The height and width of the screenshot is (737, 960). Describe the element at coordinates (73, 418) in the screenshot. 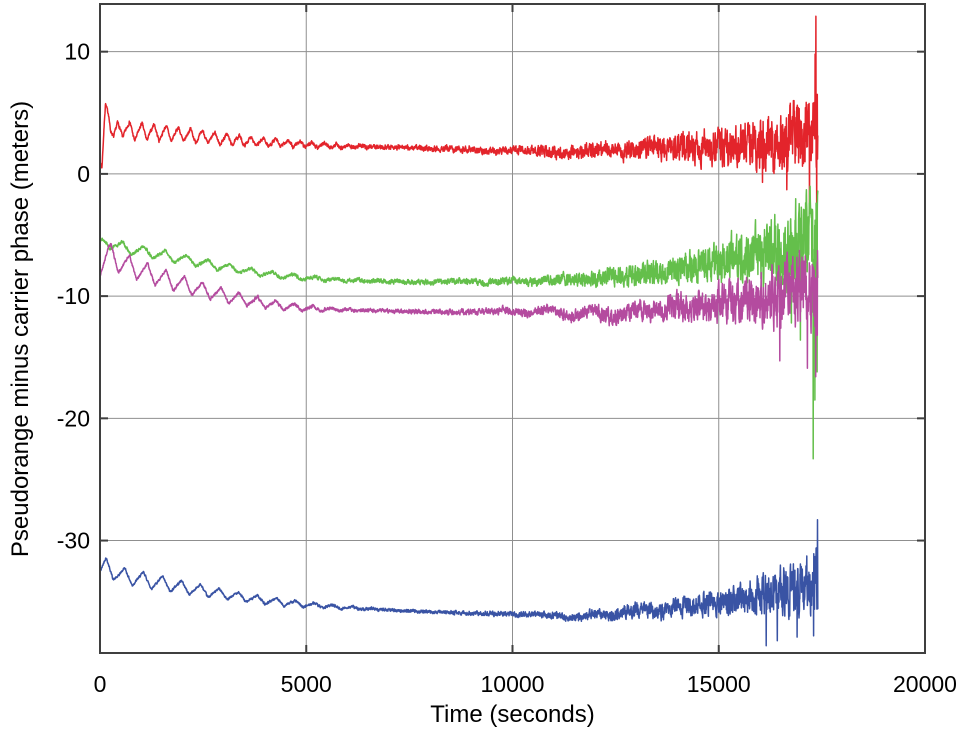

I see `y-tick-label: -20` at that location.